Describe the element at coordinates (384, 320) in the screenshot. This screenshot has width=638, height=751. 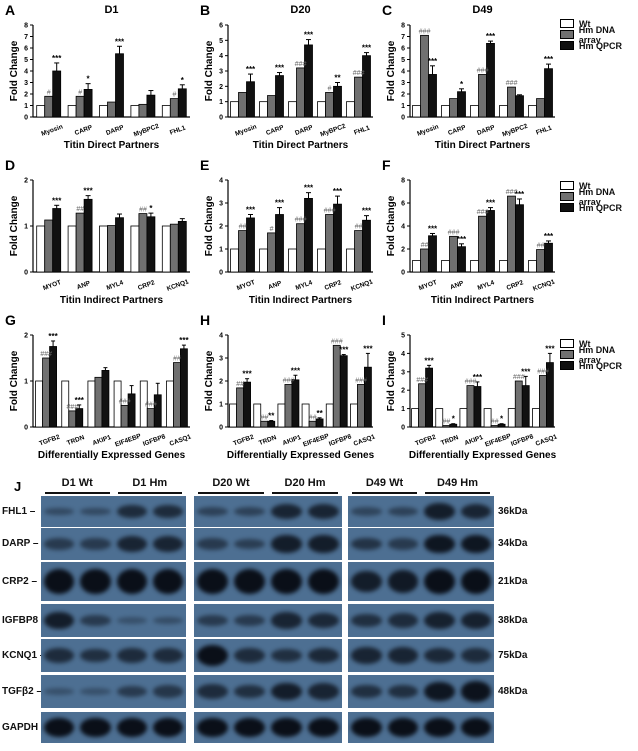
I see `panel-letter: I` at that location.